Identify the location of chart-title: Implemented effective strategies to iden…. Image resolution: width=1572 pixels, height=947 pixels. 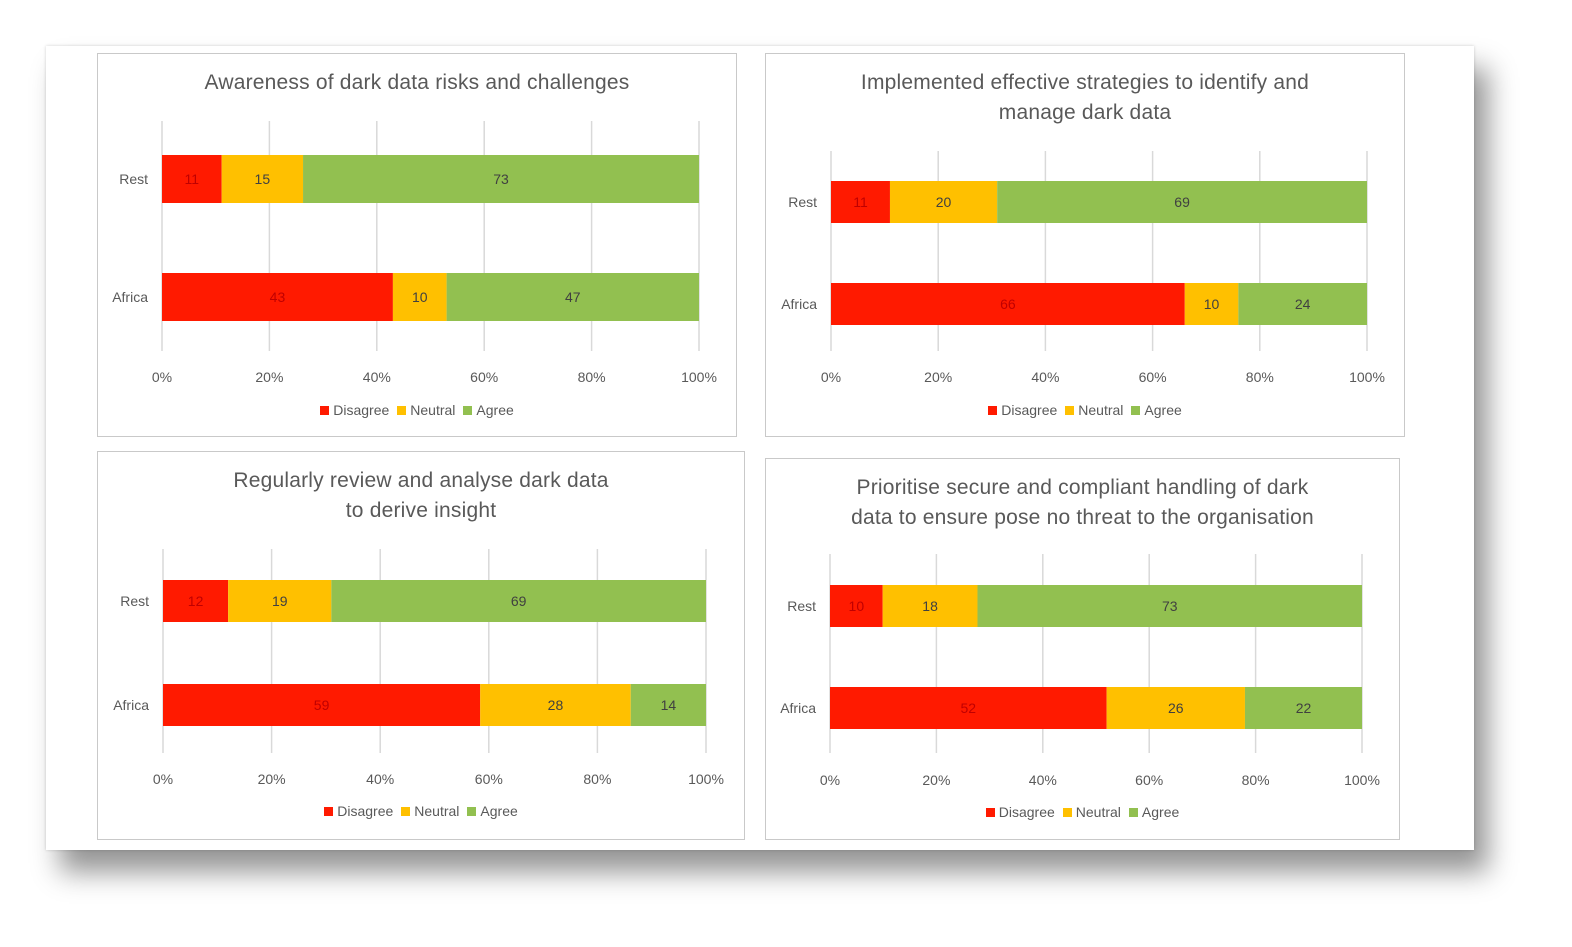
(1085, 97).